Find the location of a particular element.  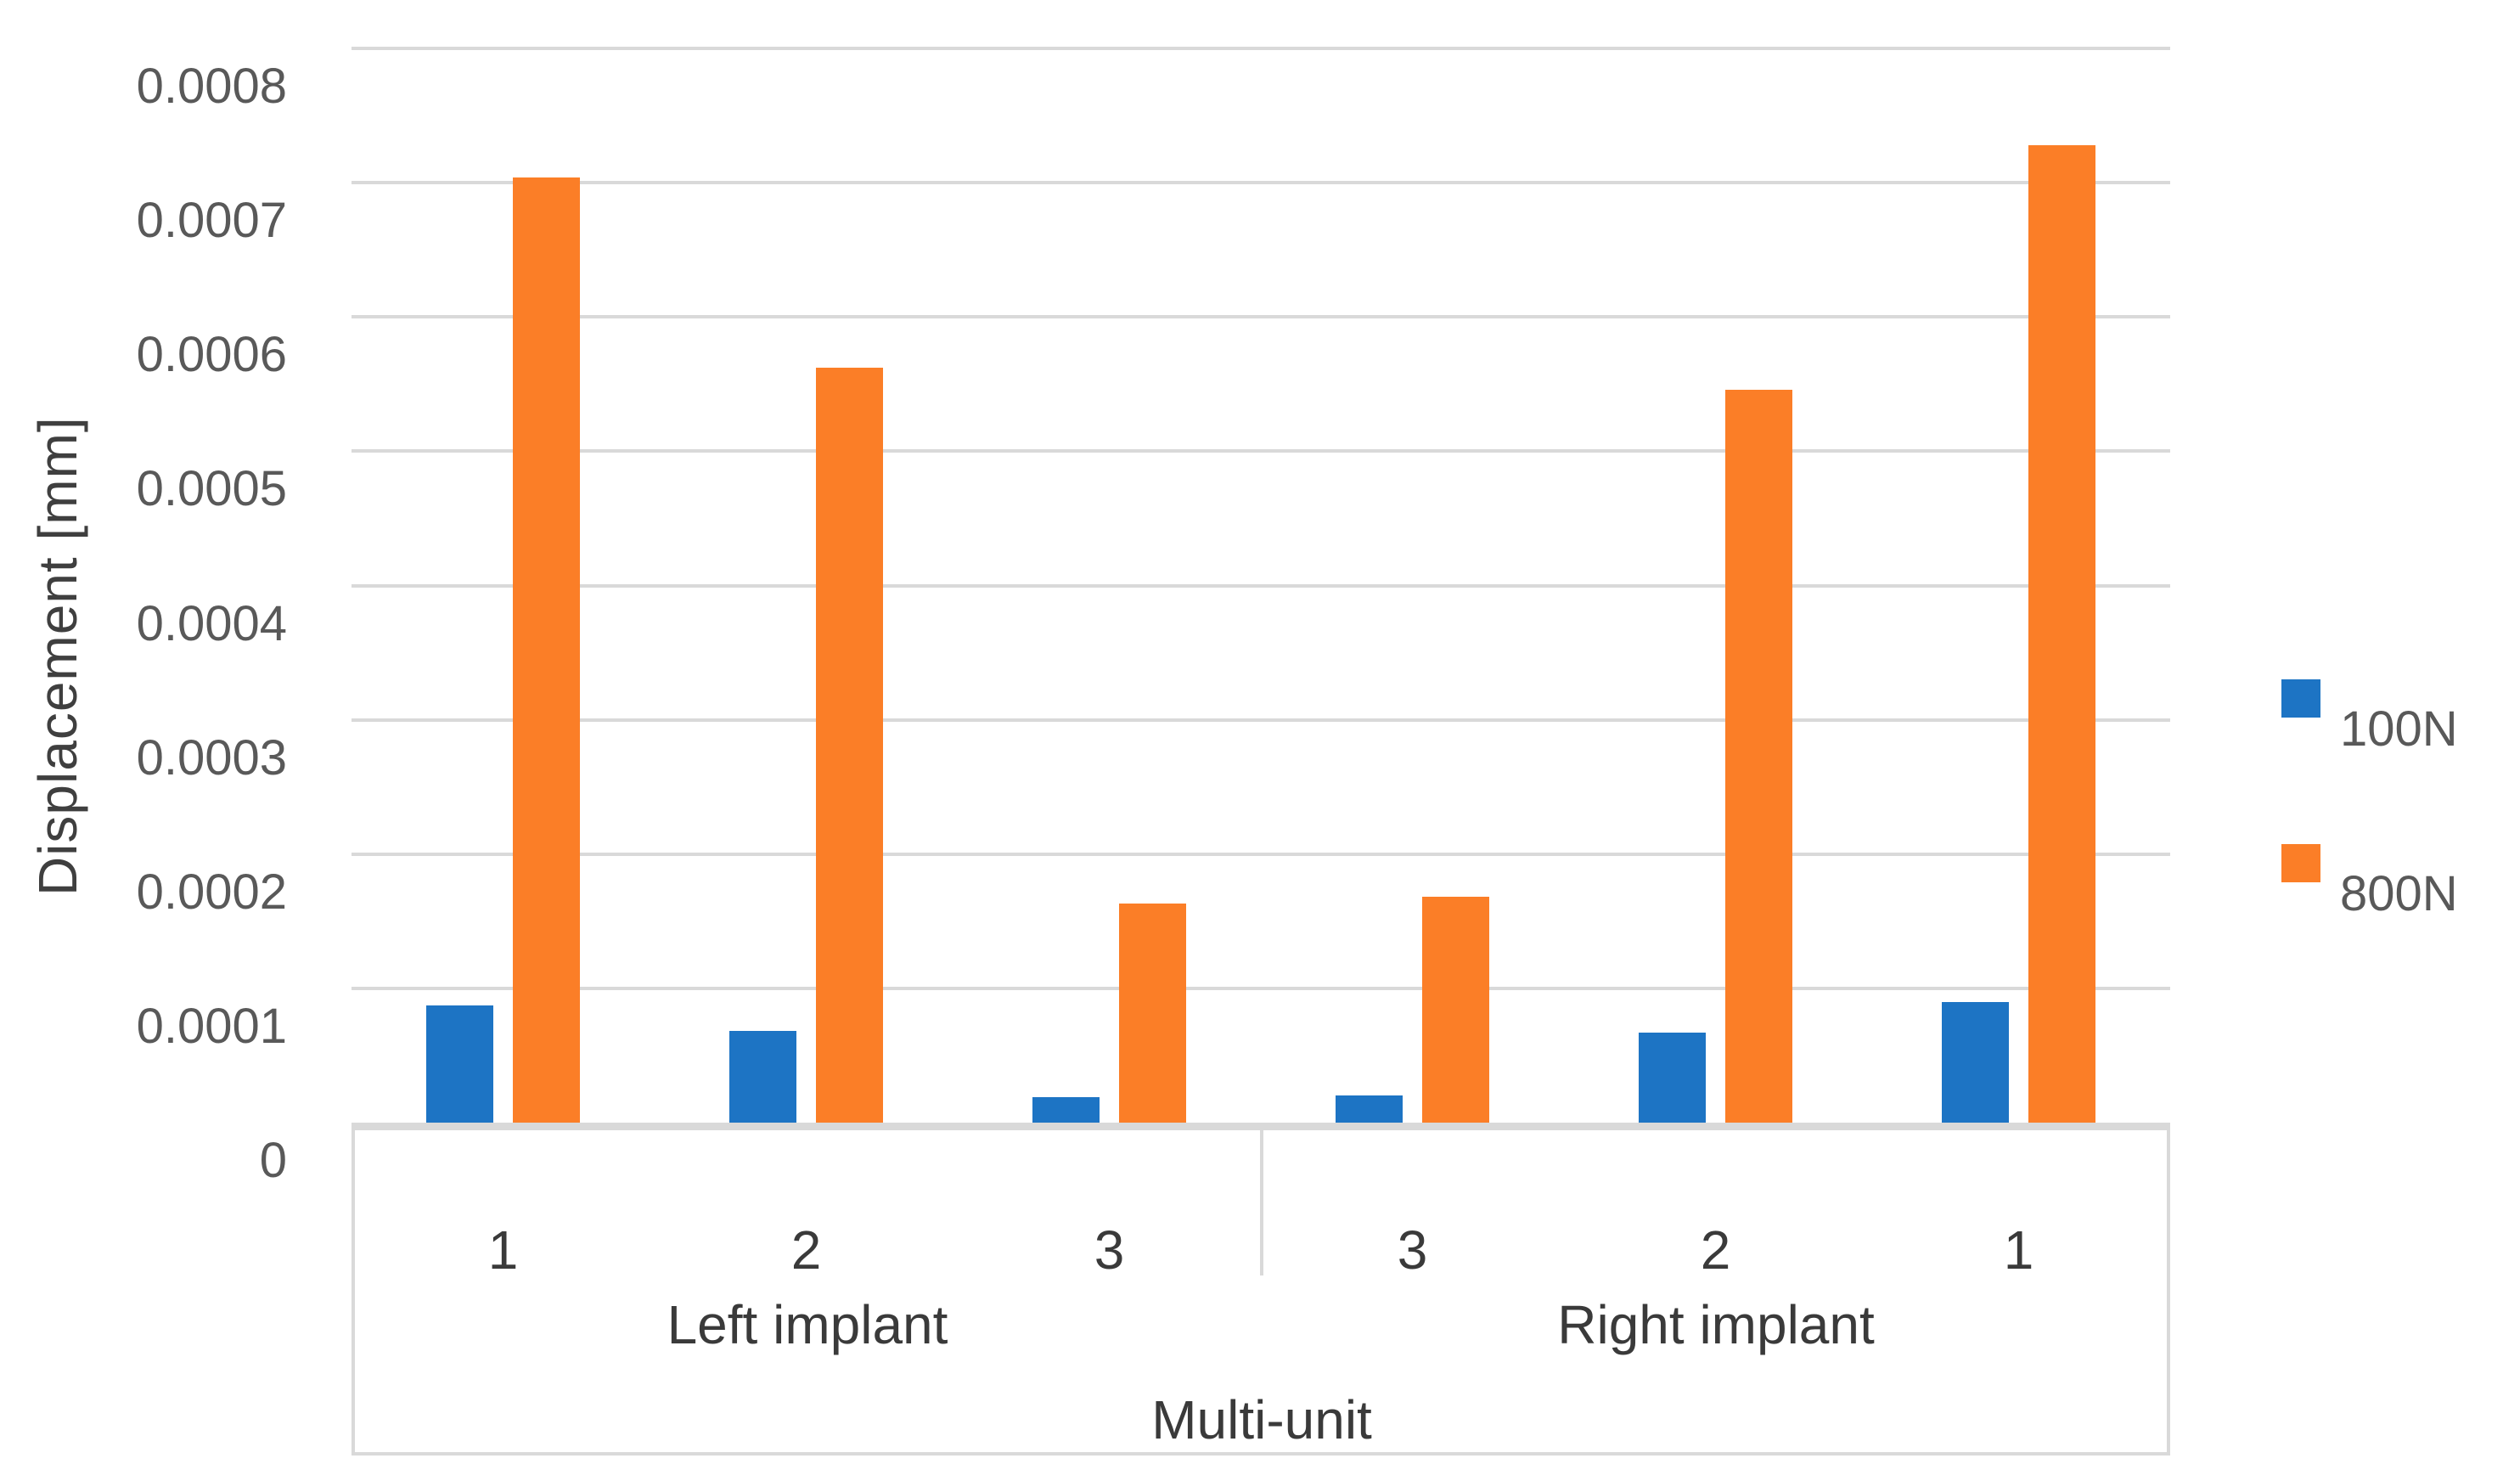

bar-800n-cat1 is located at coordinates (546, 650).